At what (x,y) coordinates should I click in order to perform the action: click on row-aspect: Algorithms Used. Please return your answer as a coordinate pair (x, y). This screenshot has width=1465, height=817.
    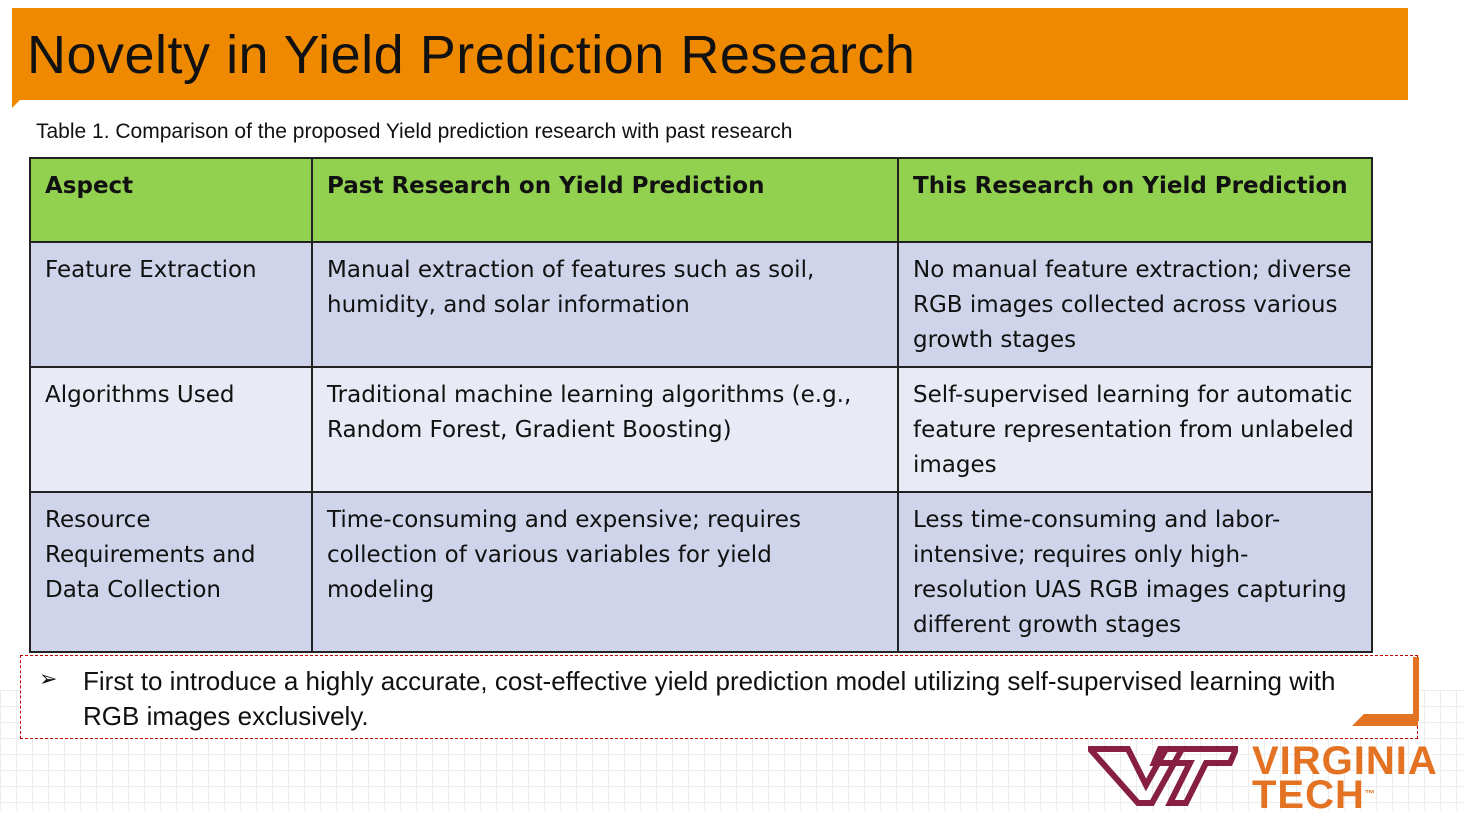
    Looking at the image, I should click on (171, 429).